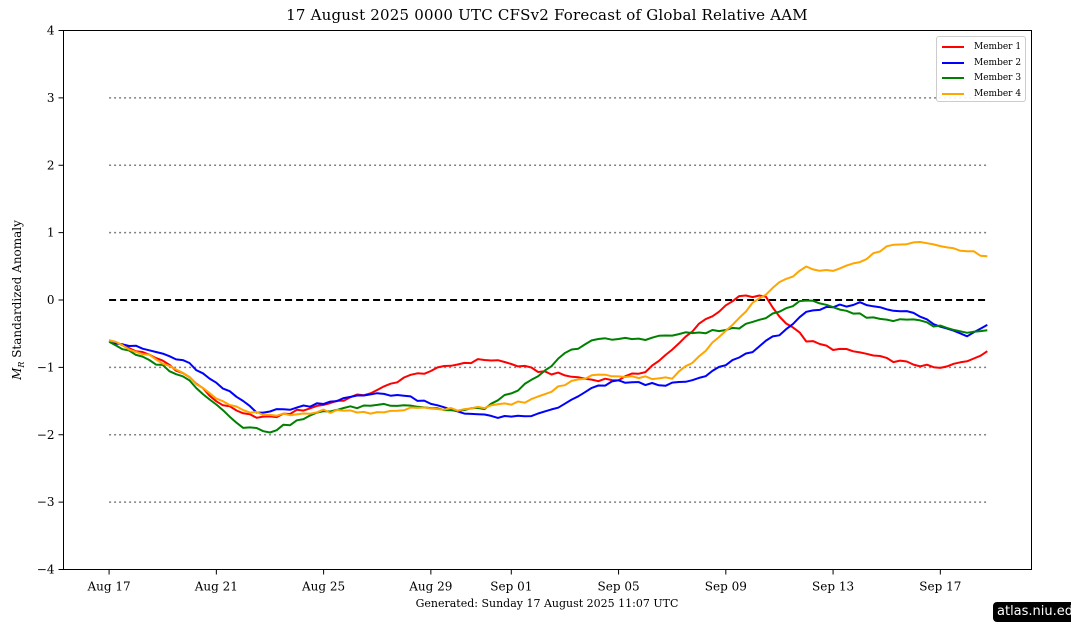 The image size is (1071, 638). Describe the element at coordinates (323, 587) in the screenshot. I see `x-tick-label: Aug 25` at that location.